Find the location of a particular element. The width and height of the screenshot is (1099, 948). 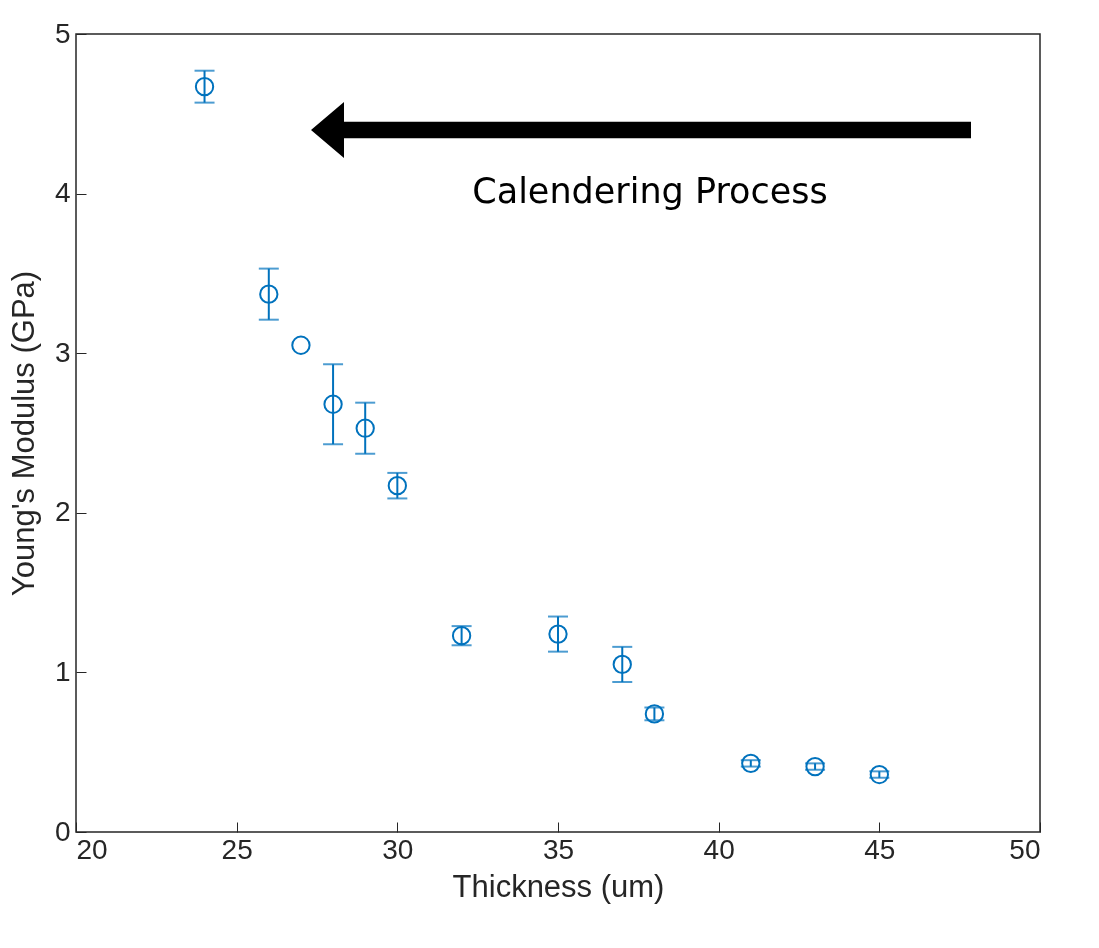

annotation: Calendering Process is located at coordinates (650, 191).